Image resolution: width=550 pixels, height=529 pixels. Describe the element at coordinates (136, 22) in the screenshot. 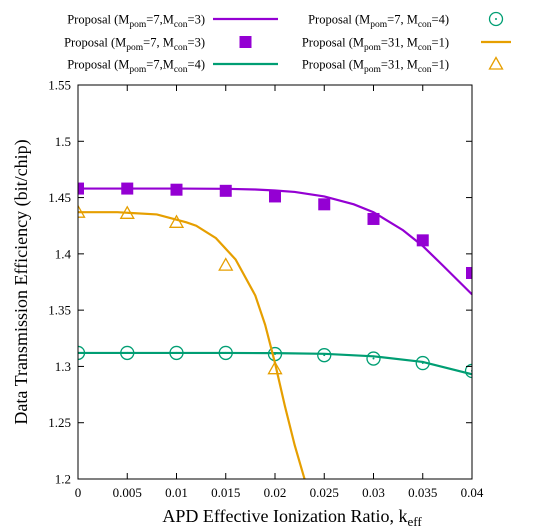

I see `legend-label: Proposal (Mpom=7,Mcon=3)` at that location.